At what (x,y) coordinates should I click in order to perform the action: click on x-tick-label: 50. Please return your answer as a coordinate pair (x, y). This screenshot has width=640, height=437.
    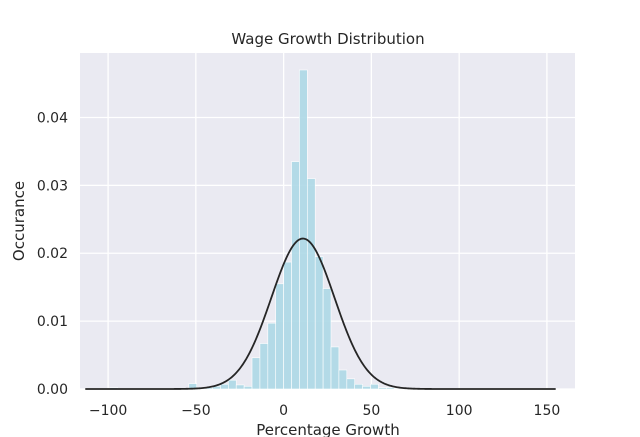
    Looking at the image, I should click on (371, 411).